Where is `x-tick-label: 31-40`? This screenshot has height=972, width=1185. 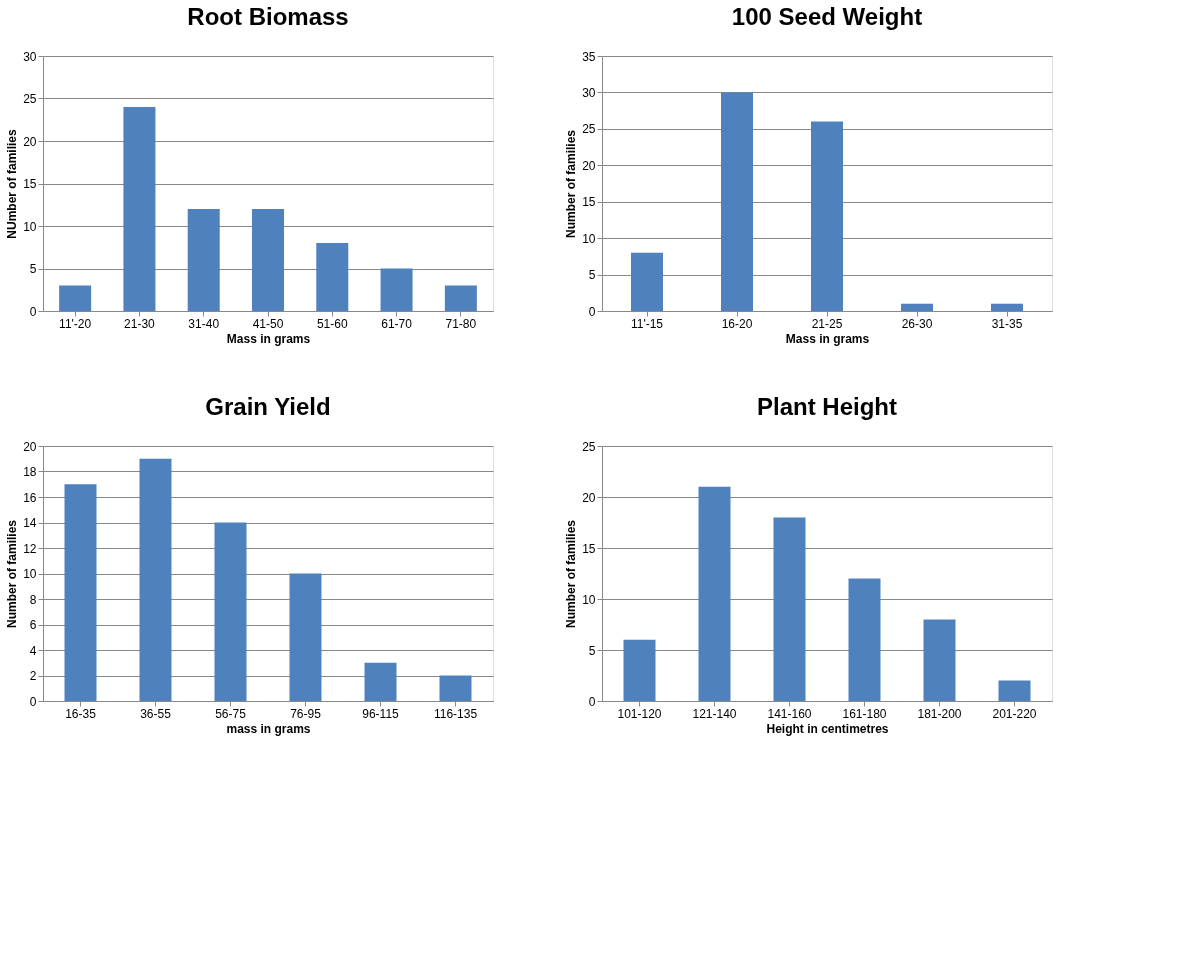 x-tick-label: 31-40 is located at coordinates (204, 323).